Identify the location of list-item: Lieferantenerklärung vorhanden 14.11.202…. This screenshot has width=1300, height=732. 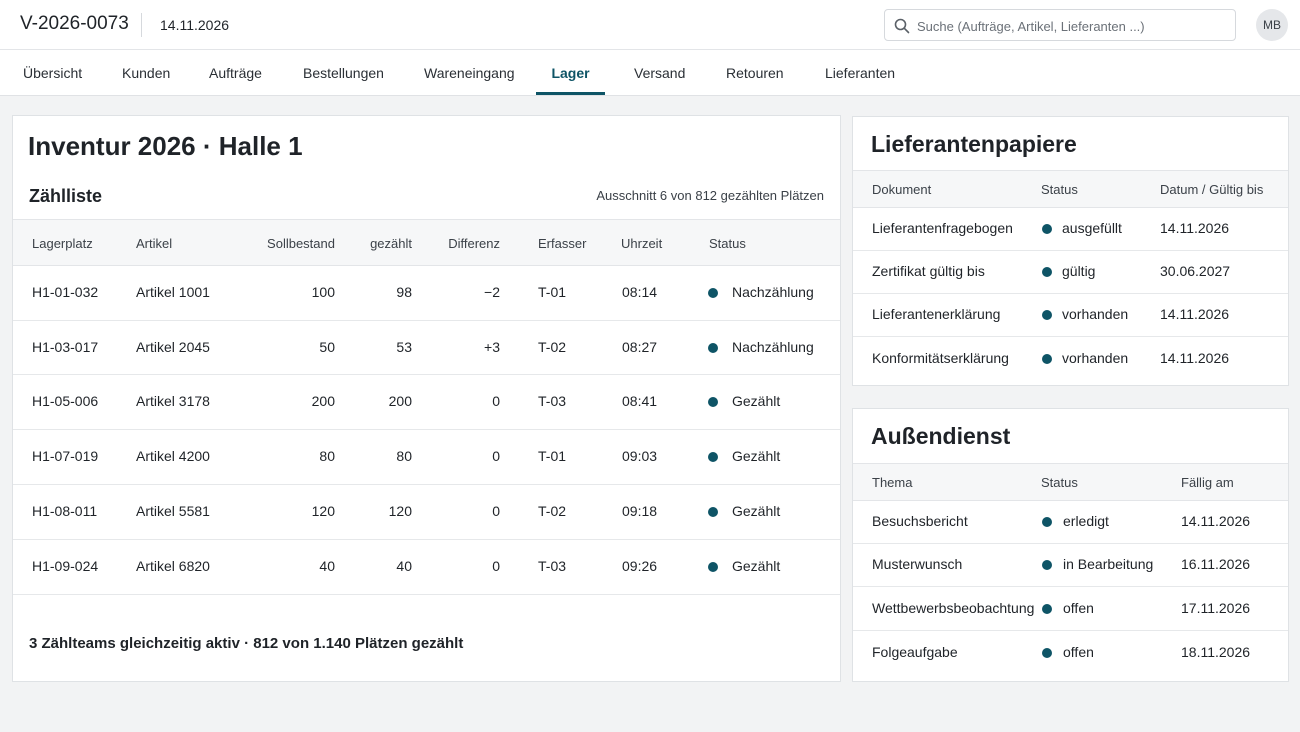
(1070, 315).